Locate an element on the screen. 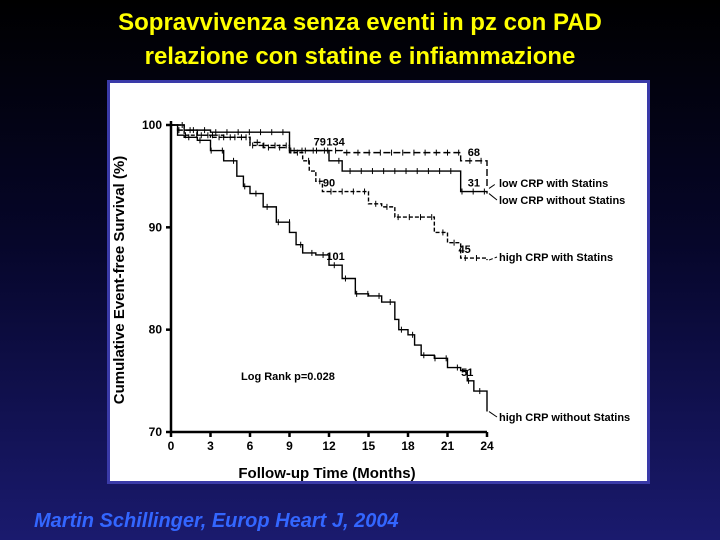 Image resolution: width=720 pixels, height=540 pixels. x-axis-label: Follow-up Time (Months) is located at coordinates (326, 473).